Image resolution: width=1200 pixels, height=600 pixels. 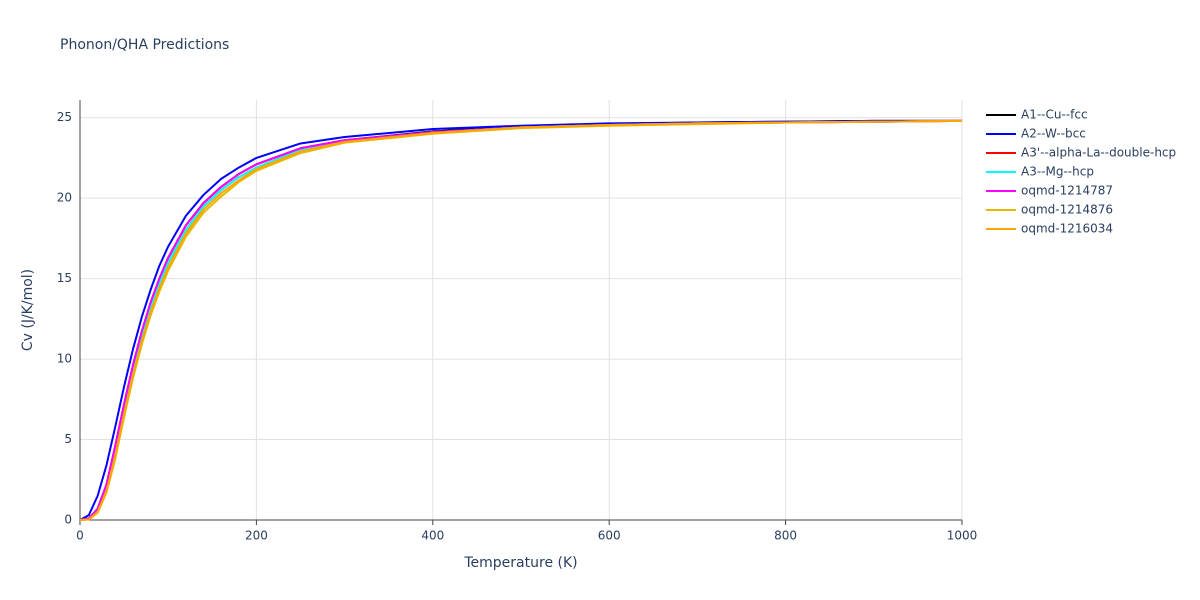 I want to click on x-tick-label: 200, so click(x=256, y=536).